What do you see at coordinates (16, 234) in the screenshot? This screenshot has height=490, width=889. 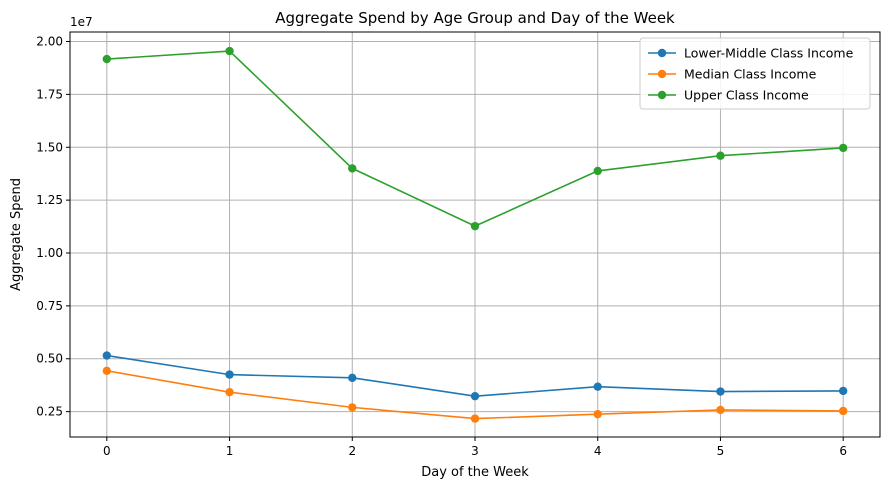 I see `y-axis-label: Aggregate Spend` at bounding box center [16, 234].